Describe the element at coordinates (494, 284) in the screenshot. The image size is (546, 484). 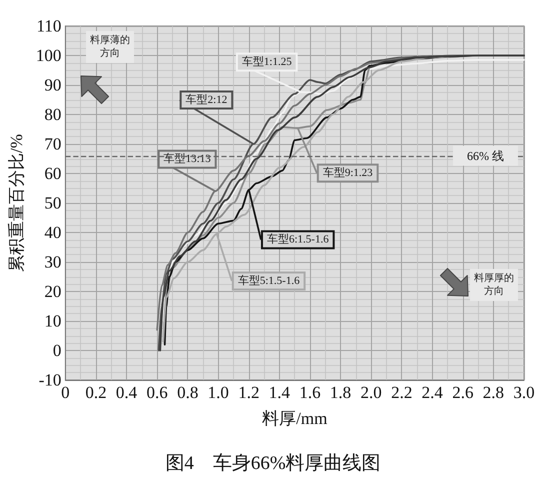
I see `annotation: 料厚厚的方向` at that location.